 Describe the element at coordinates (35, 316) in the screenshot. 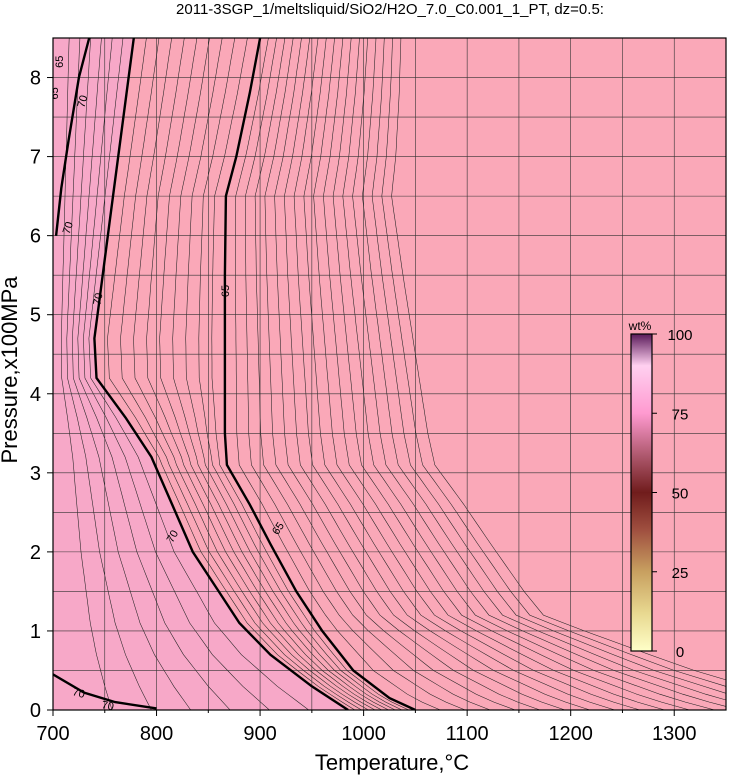

I see `y-tick-label: 5` at that location.